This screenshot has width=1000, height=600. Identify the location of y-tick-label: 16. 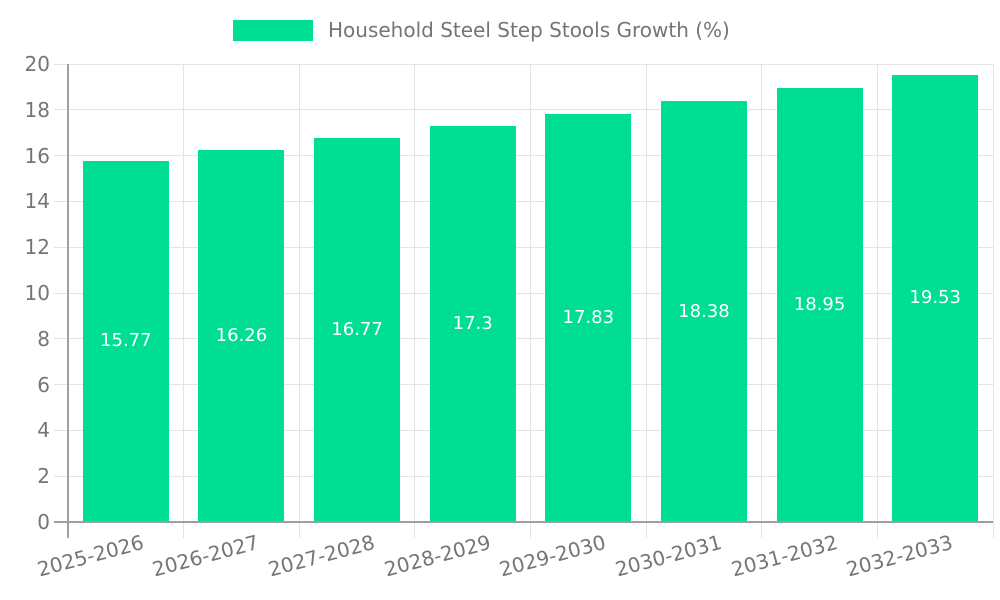
(37, 155).